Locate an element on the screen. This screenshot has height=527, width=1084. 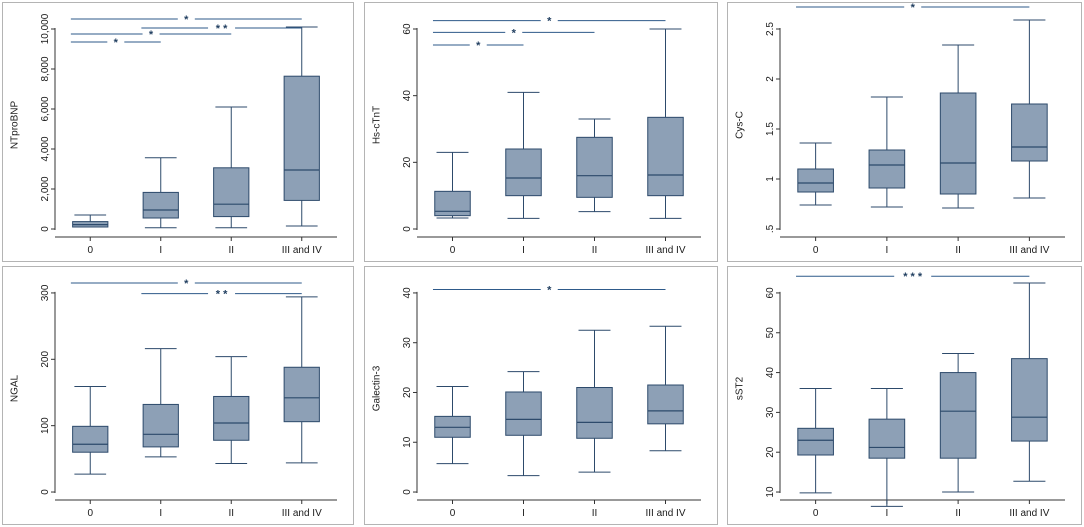
y-tick-label: 10,000 is located at coordinates (45, 28).